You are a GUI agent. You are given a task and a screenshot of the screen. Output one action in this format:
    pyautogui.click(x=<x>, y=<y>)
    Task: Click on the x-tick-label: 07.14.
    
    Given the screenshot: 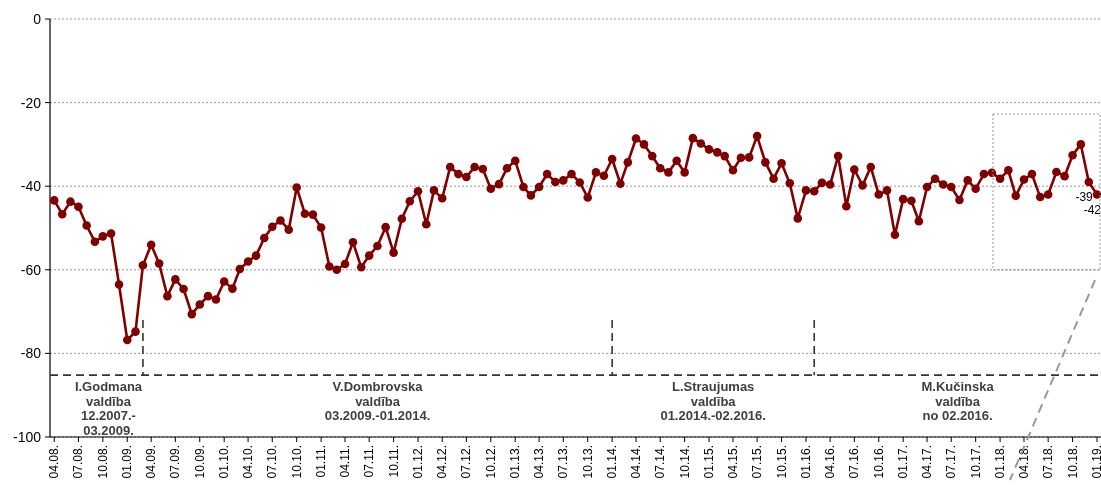 What is the action you would take?
    pyautogui.click(x=660, y=462)
    